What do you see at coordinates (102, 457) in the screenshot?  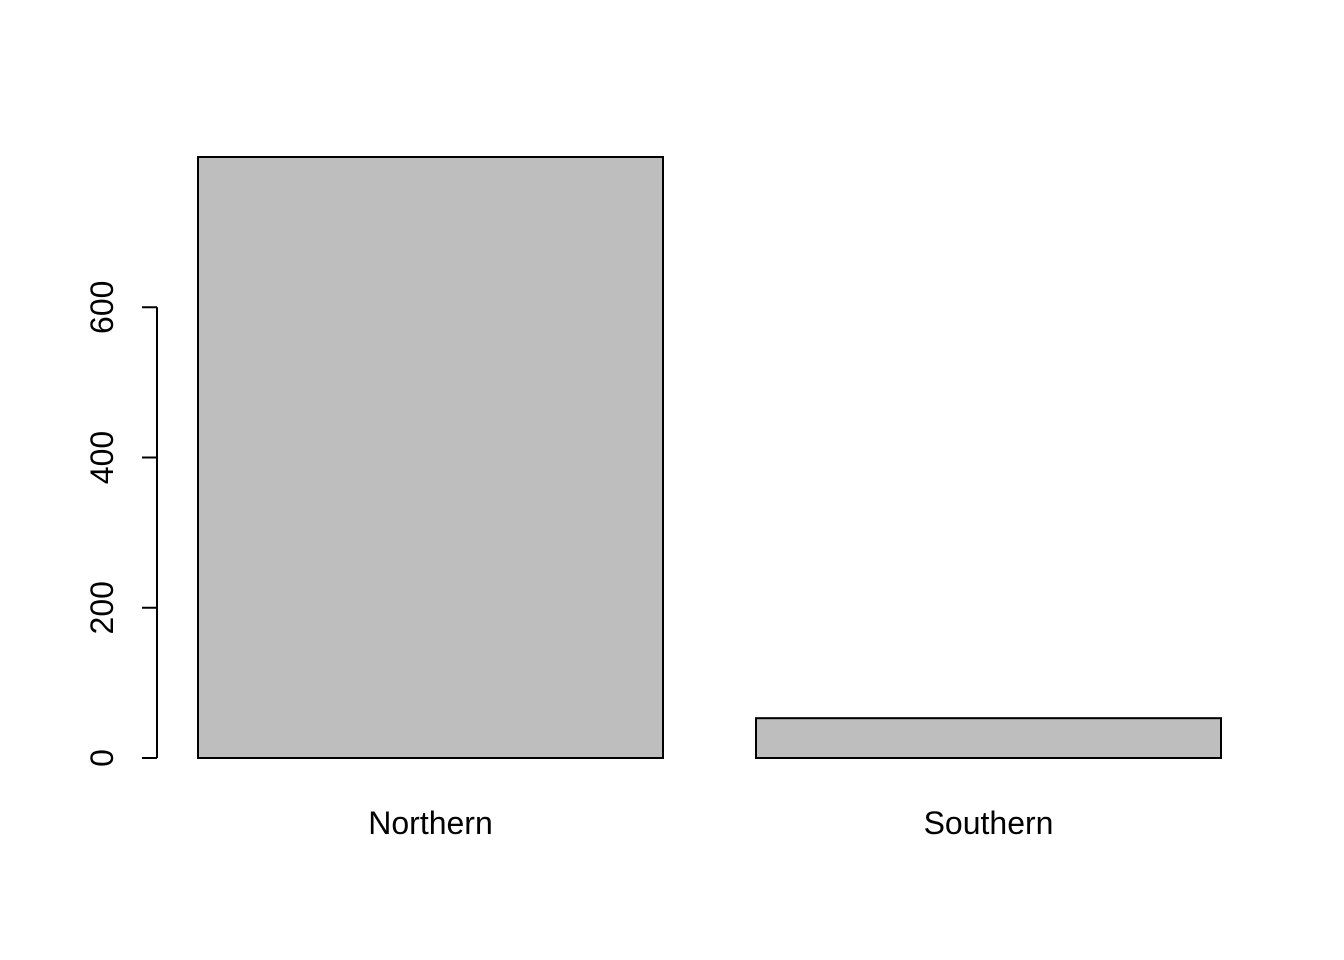 I see `y-tick-label: 400` at bounding box center [102, 457].